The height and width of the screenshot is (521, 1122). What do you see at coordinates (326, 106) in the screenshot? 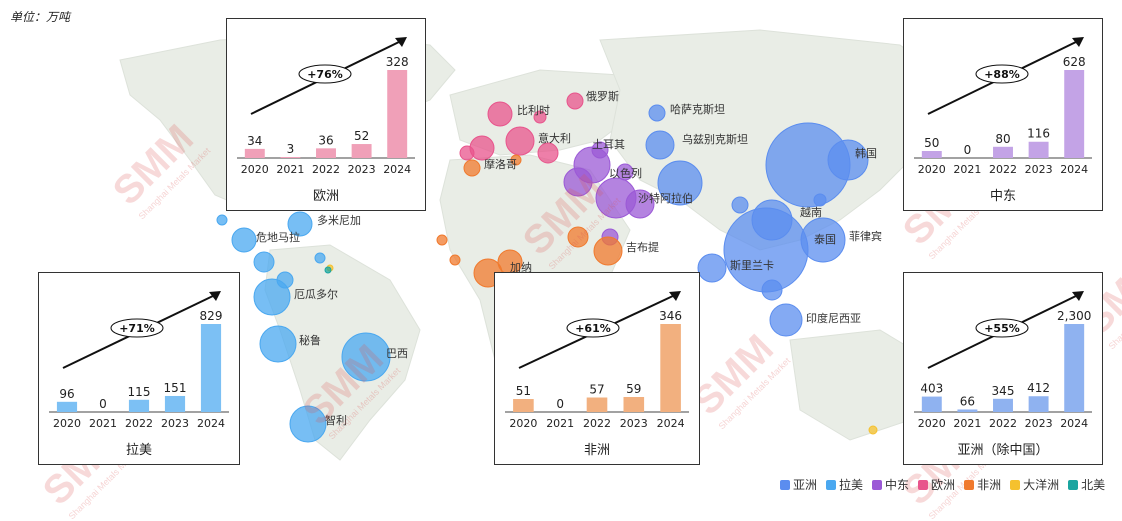
I see `europe-bar-chart: 34 2020 3 2021 36 2022 52 2023 328 2024 +76%` at bounding box center [326, 106].